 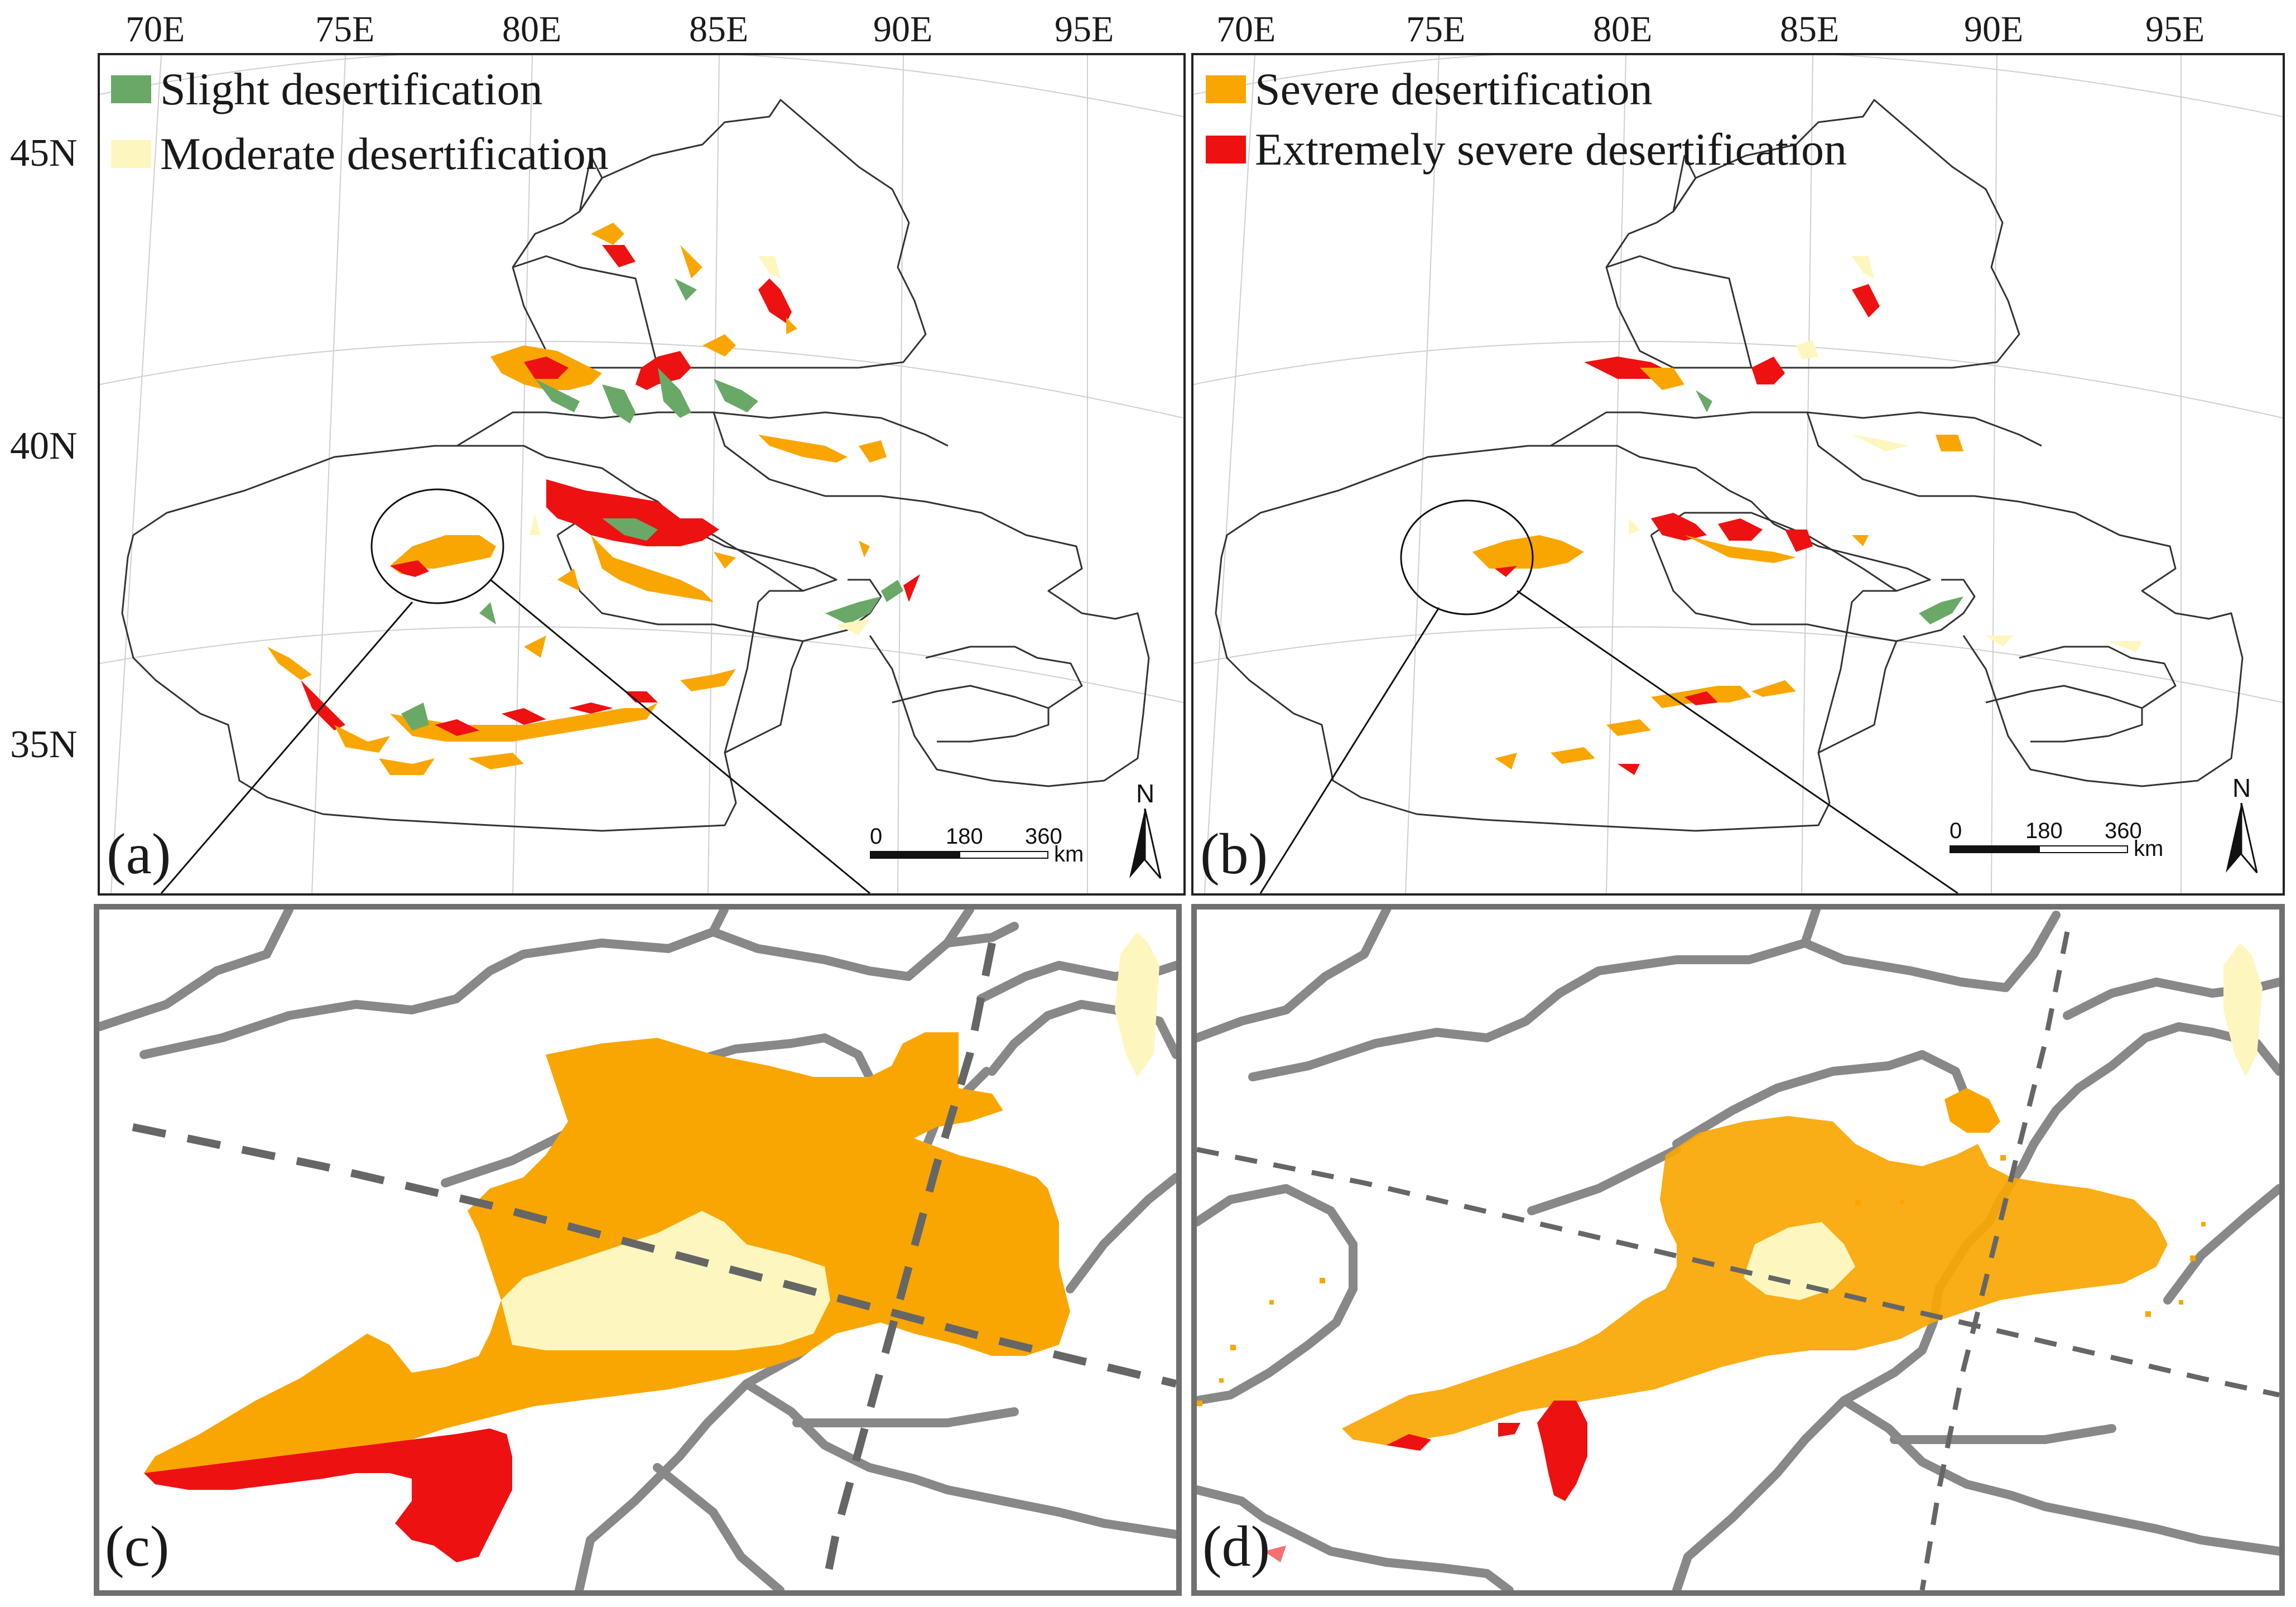 What do you see at coordinates (1226, 89) in the screenshot?
I see `legend-swatch-severe` at bounding box center [1226, 89].